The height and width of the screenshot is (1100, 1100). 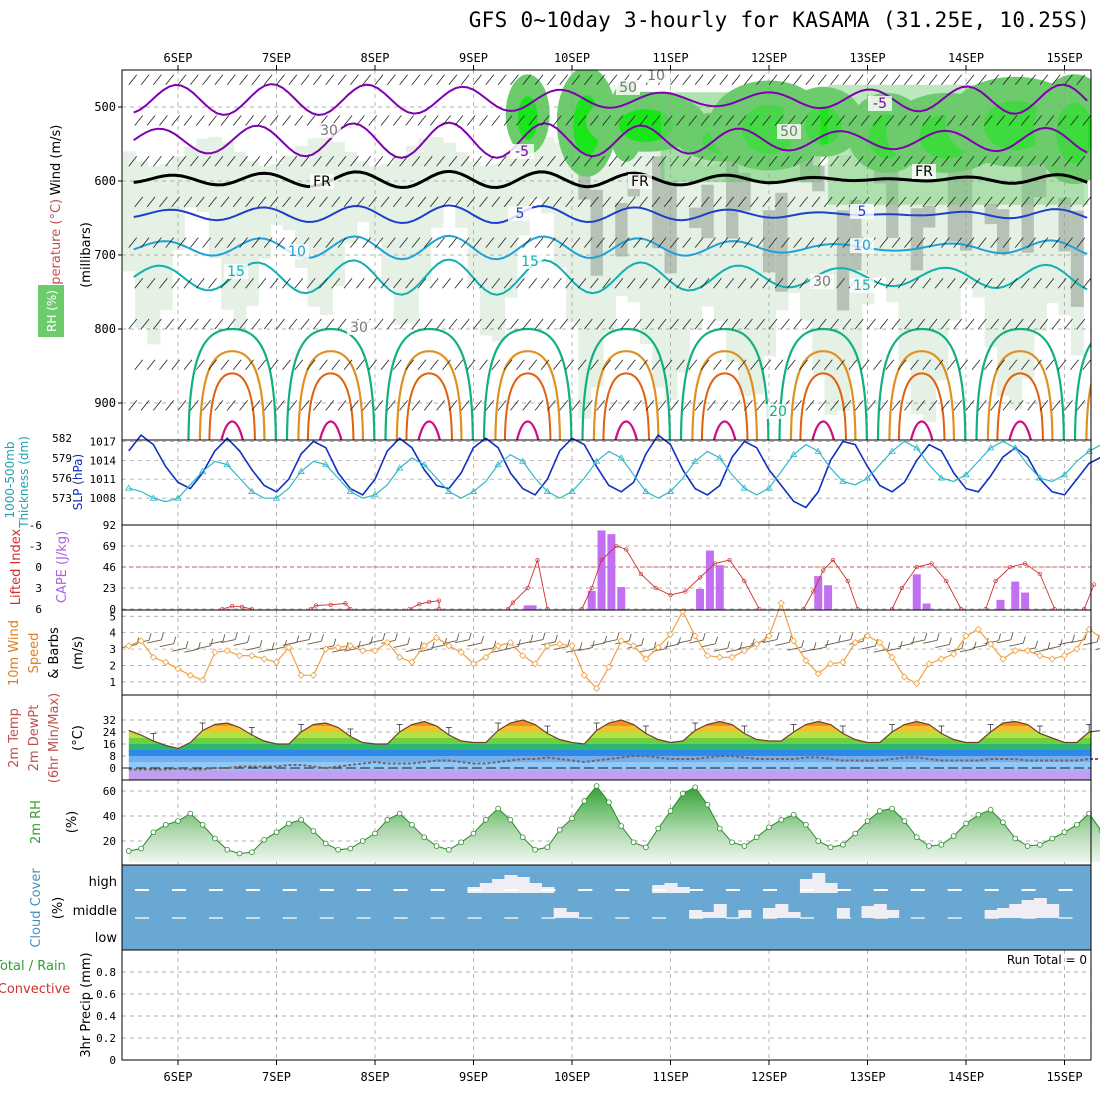 I want to click on thickness-label: 1000-500mb, so click(x=10, y=479).